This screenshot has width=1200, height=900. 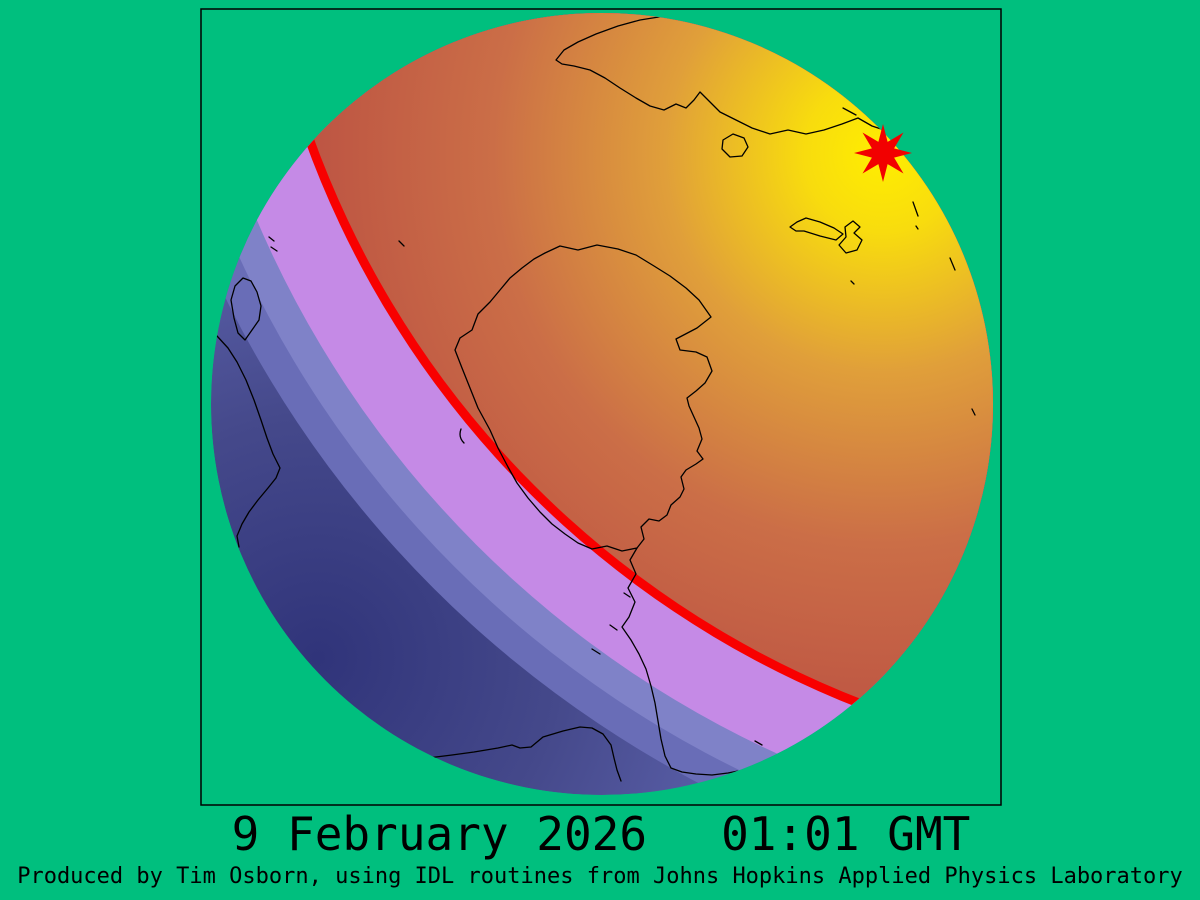 I want to click on coastline-new-zealand-south, so click(x=816, y=229).